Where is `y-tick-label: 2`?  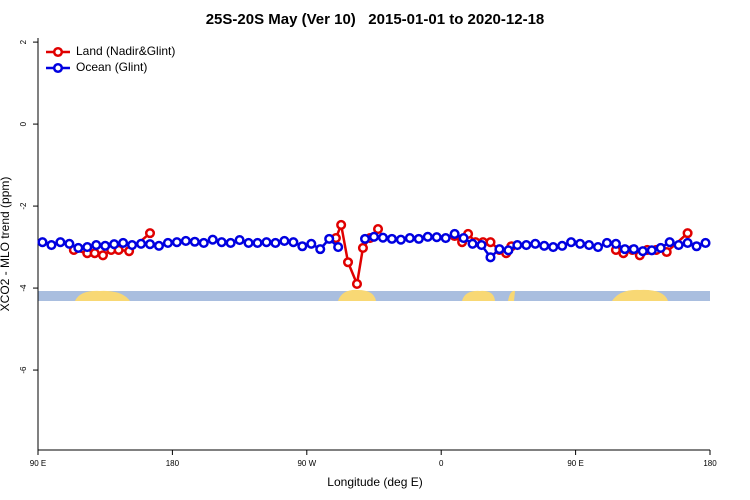
y-tick-label: 2 is located at coordinates (23, 41).